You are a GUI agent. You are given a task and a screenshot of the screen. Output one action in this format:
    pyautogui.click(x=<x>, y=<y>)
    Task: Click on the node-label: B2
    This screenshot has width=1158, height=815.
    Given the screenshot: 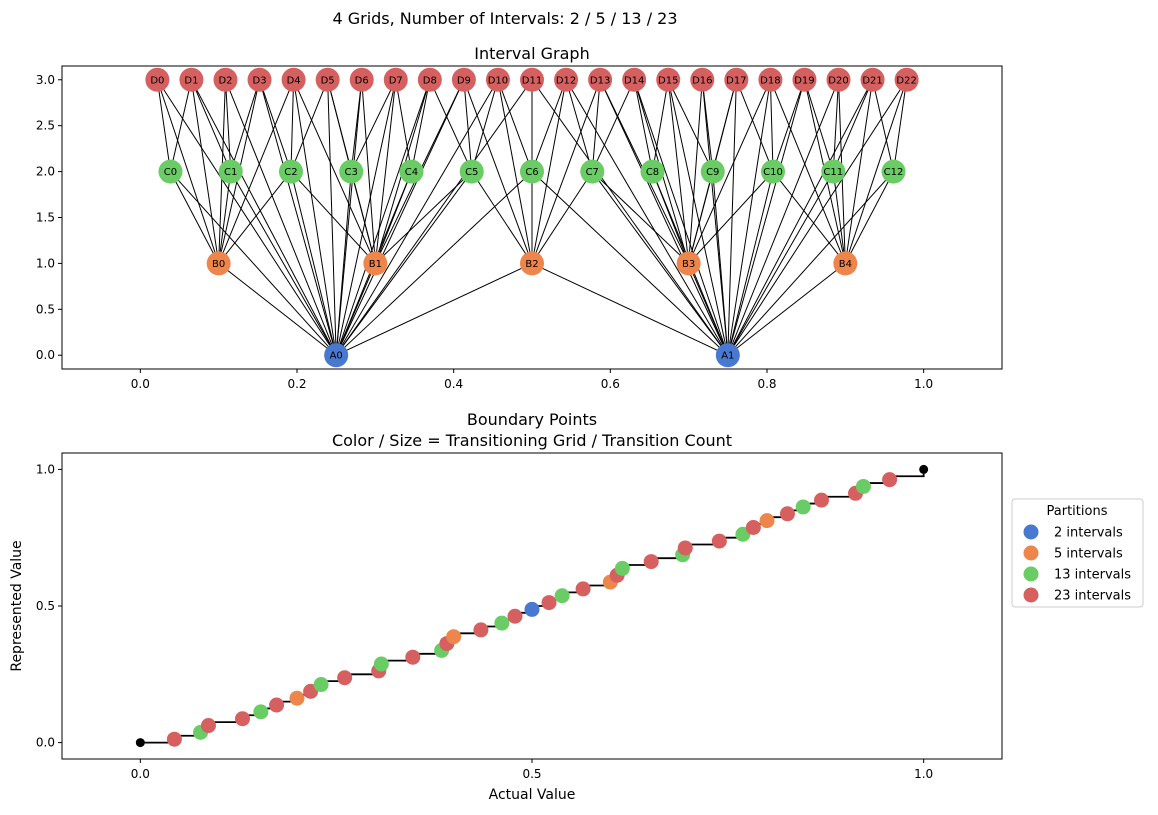 What is the action you would take?
    pyautogui.click(x=531, y=264)
    